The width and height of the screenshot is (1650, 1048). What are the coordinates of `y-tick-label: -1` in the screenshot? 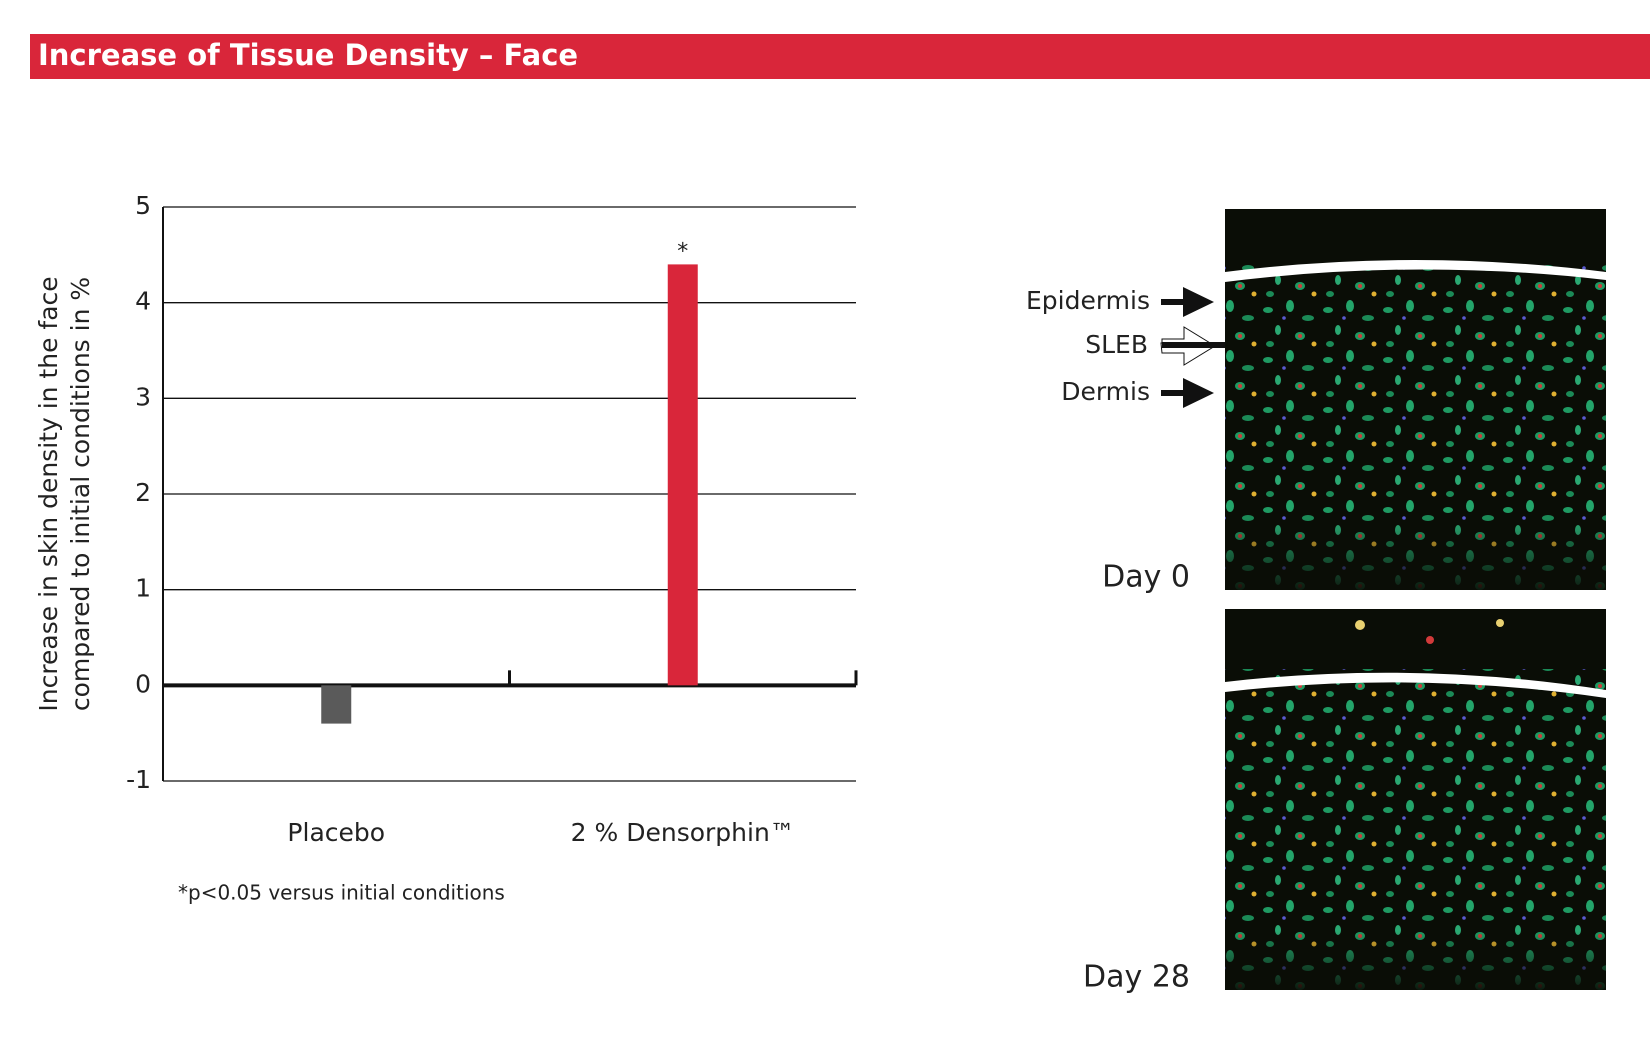 It's located at (138, 779).